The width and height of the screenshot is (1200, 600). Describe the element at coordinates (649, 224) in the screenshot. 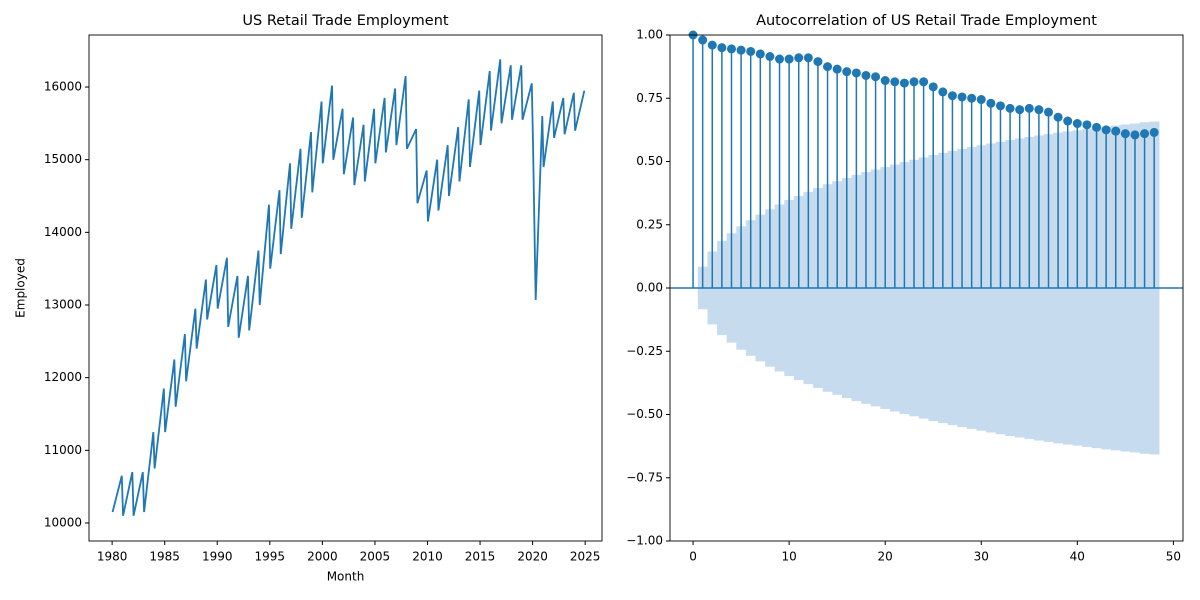

I see `y-tick-label: 0.25` at that location.